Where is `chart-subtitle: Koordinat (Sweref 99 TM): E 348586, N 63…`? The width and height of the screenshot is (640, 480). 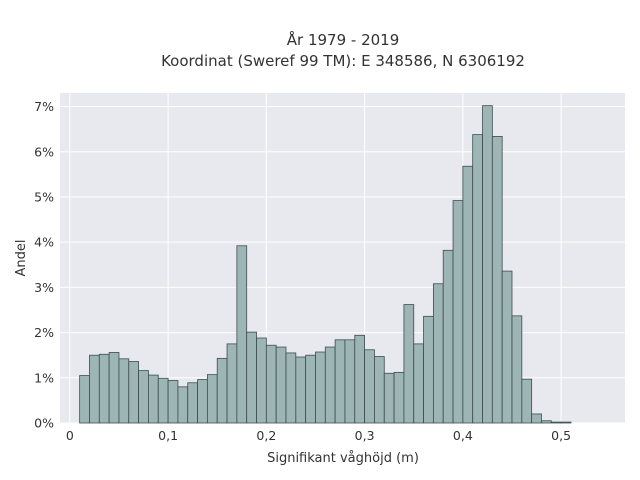 chart-subtitle: Koordinat (Sweref 99 TM): E 348586, N 63… is located at coordinates (343, 61).